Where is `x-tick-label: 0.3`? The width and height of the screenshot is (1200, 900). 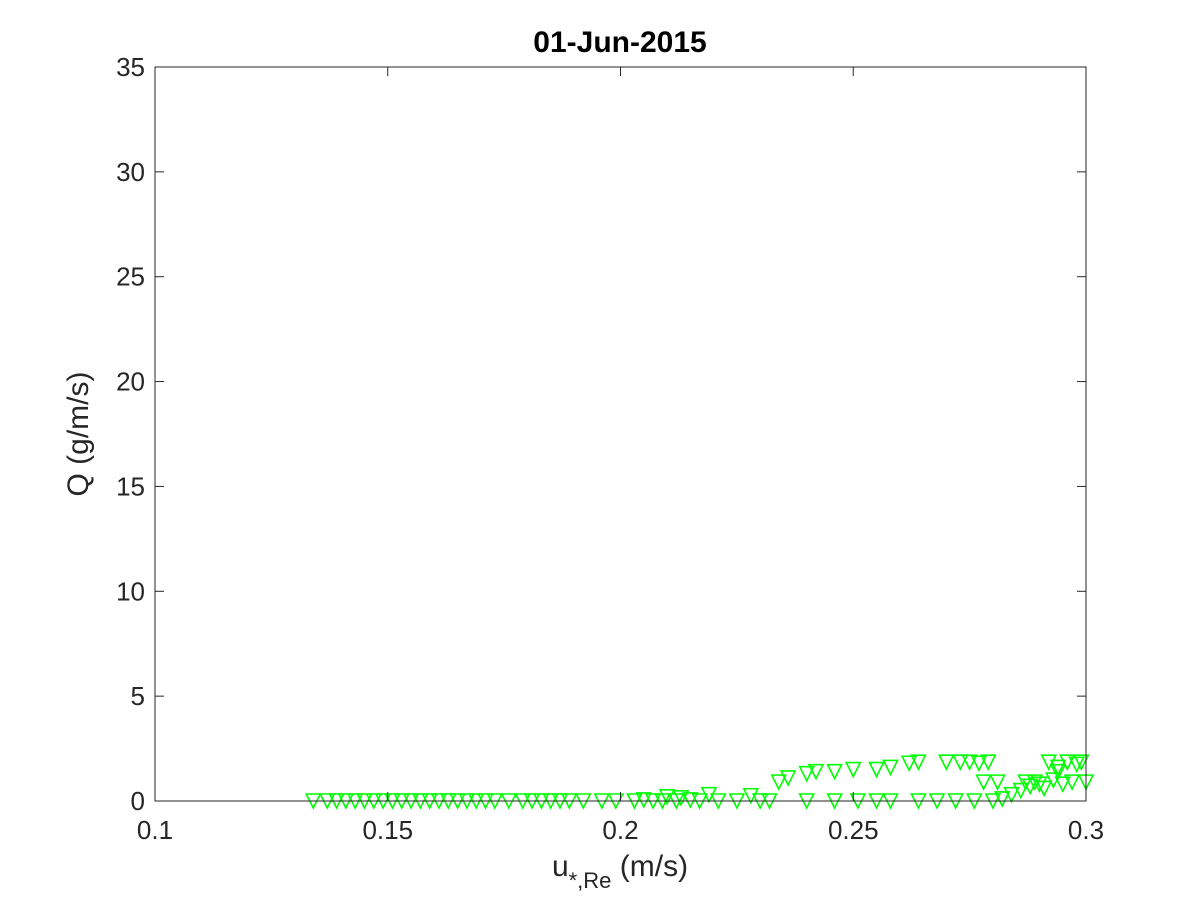 x-tick-label: 0.3 is located at coordinates (1086, 830).